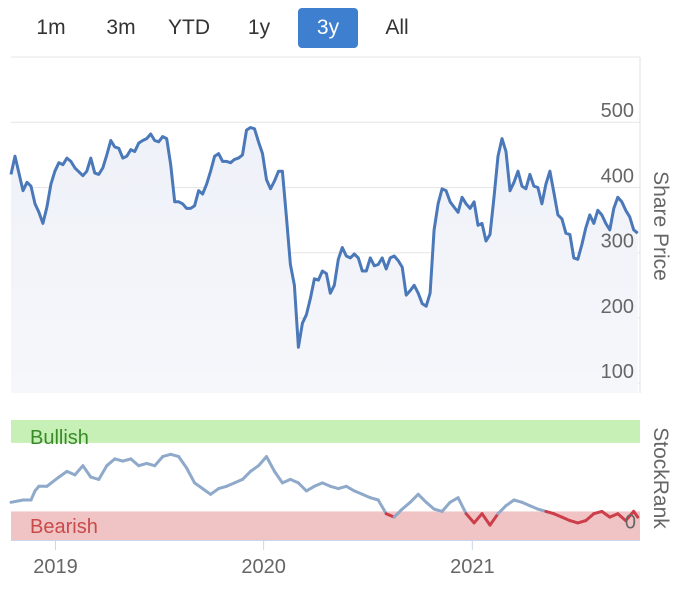  What do you see at coordinates (189, 27) in the screenshot?
I see `range-button-ytd: YTD` at bounding box center [189, 27].